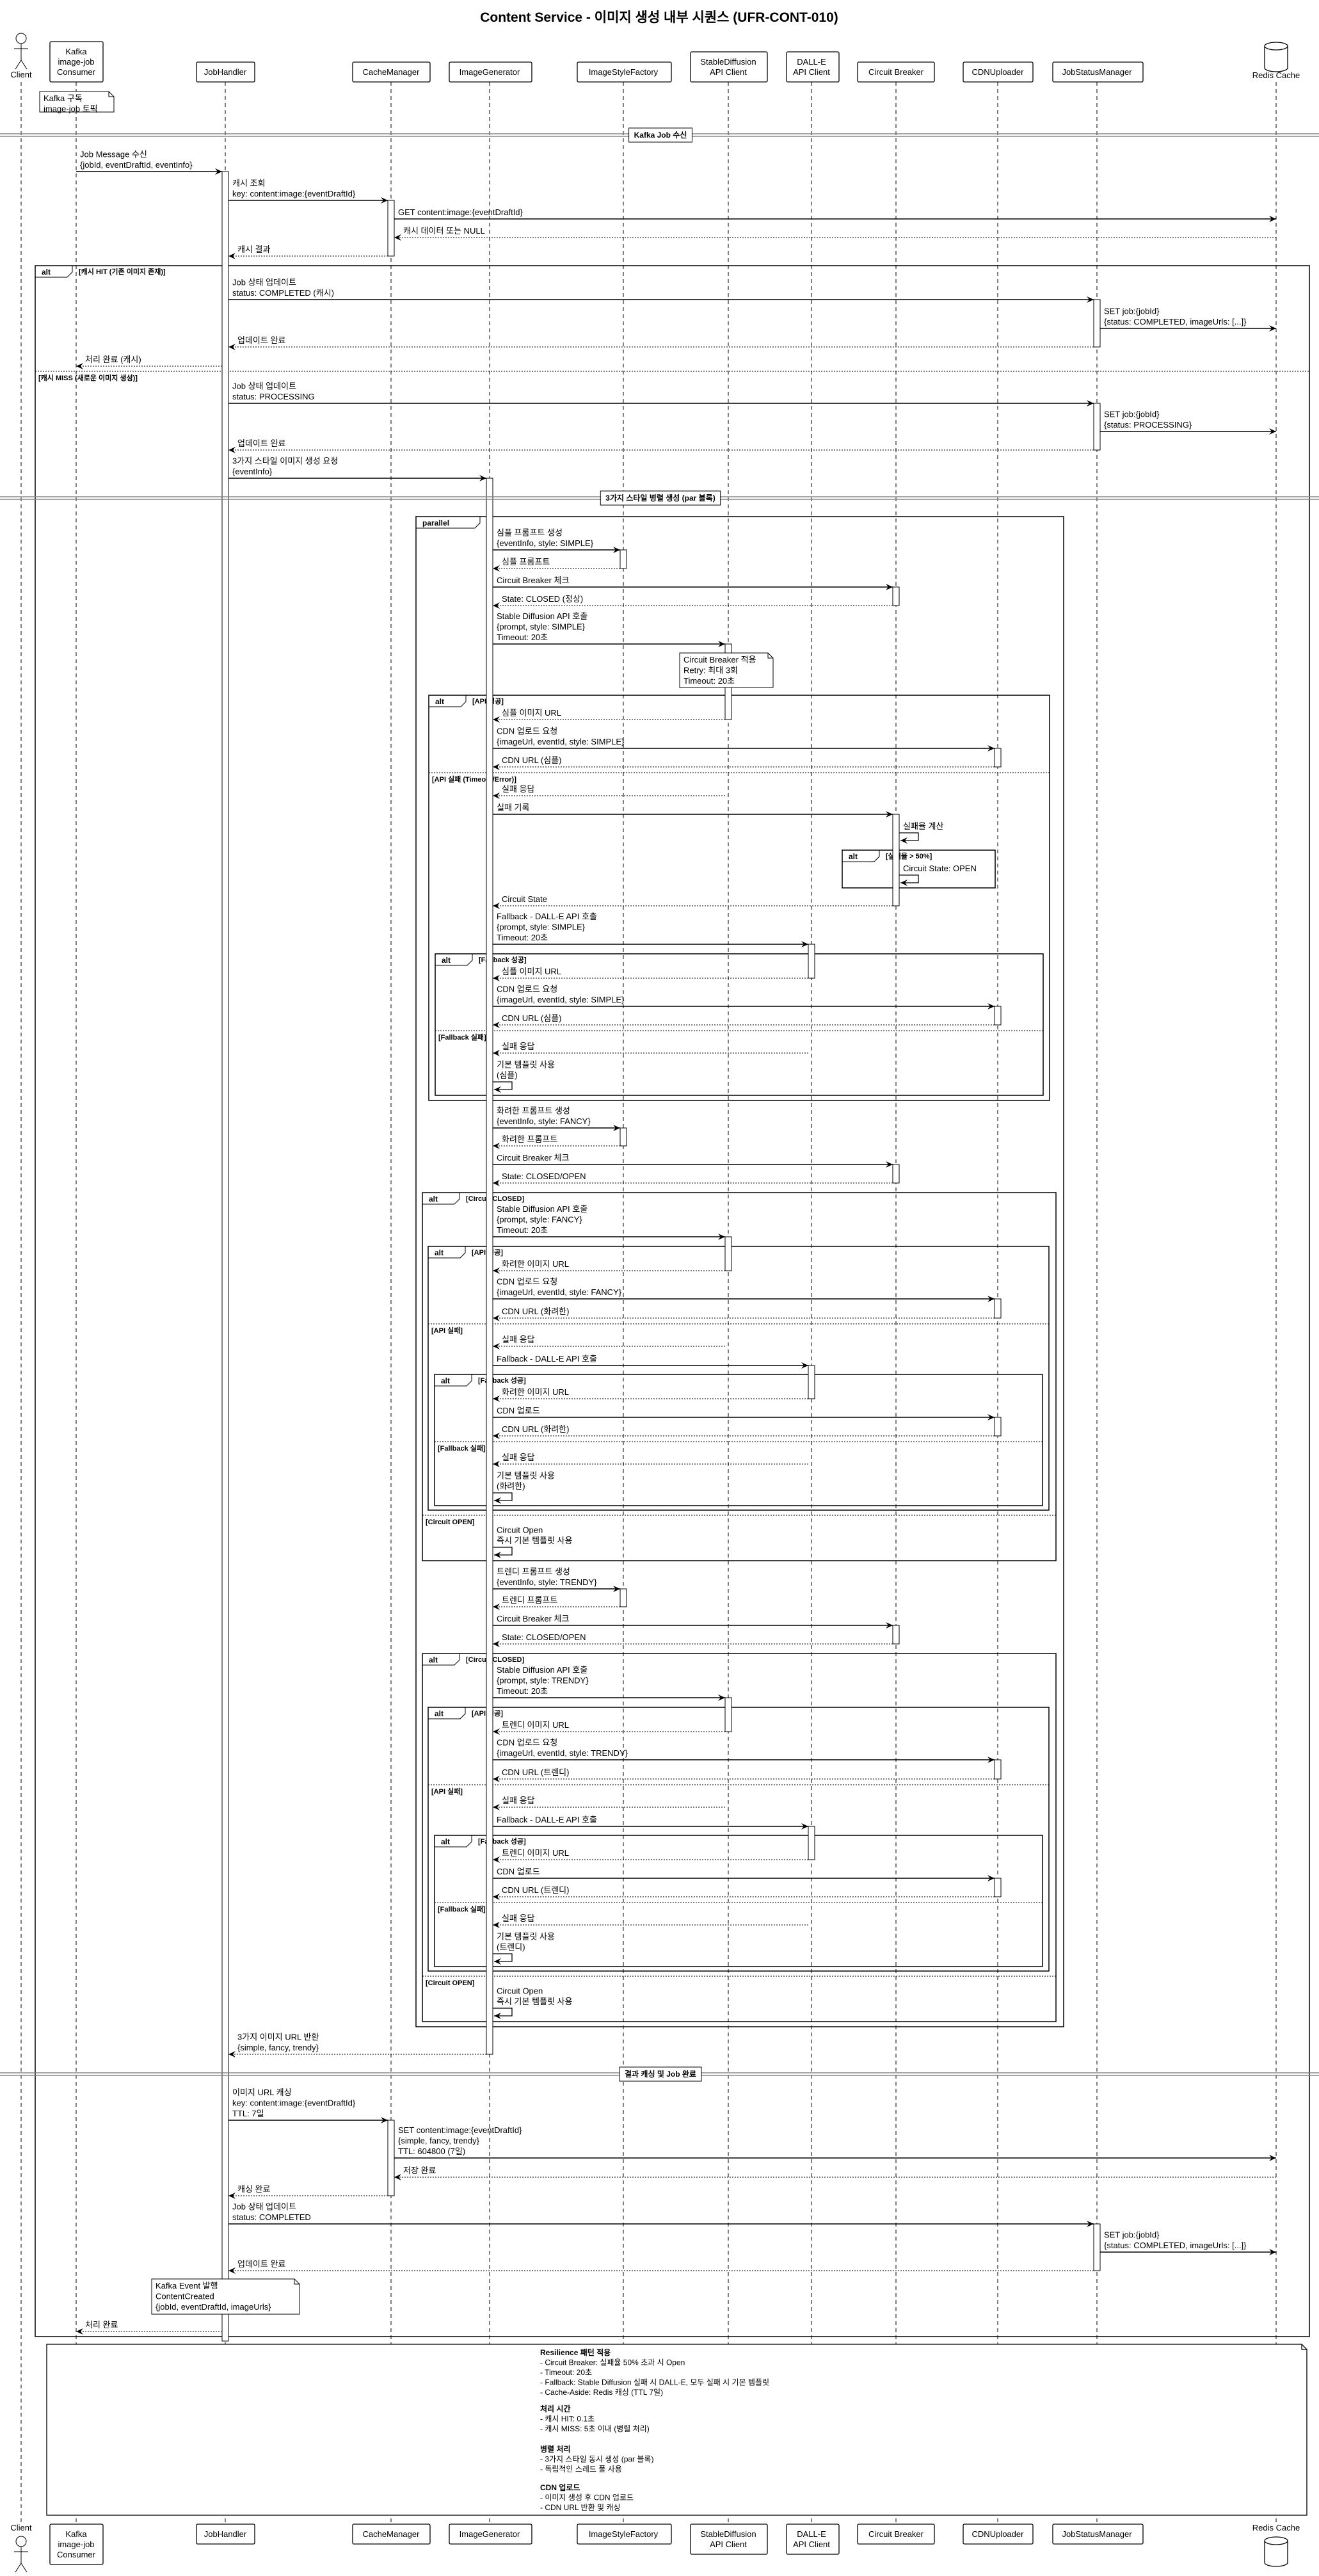 The image size is (1319, 2576). What do you see at coordinates (693, 1178) in the screenshot?
I see `return-message: State: CLOSED/OPEN` at bounding box center [693, 1178].